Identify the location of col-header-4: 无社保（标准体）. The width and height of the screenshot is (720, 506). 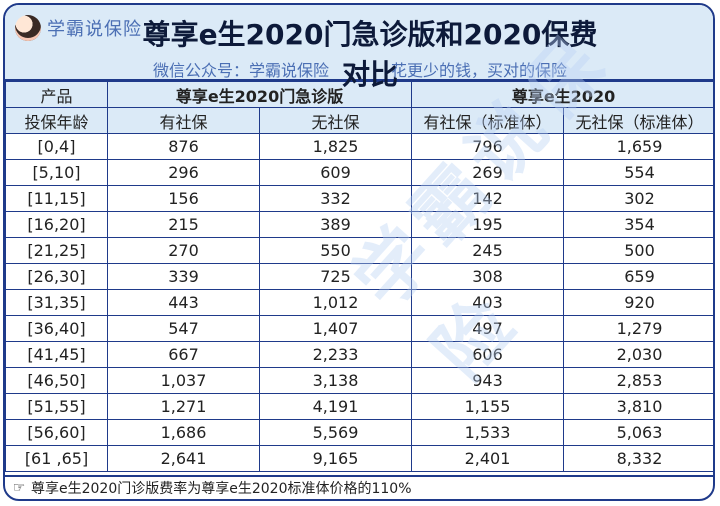
(638, 120).